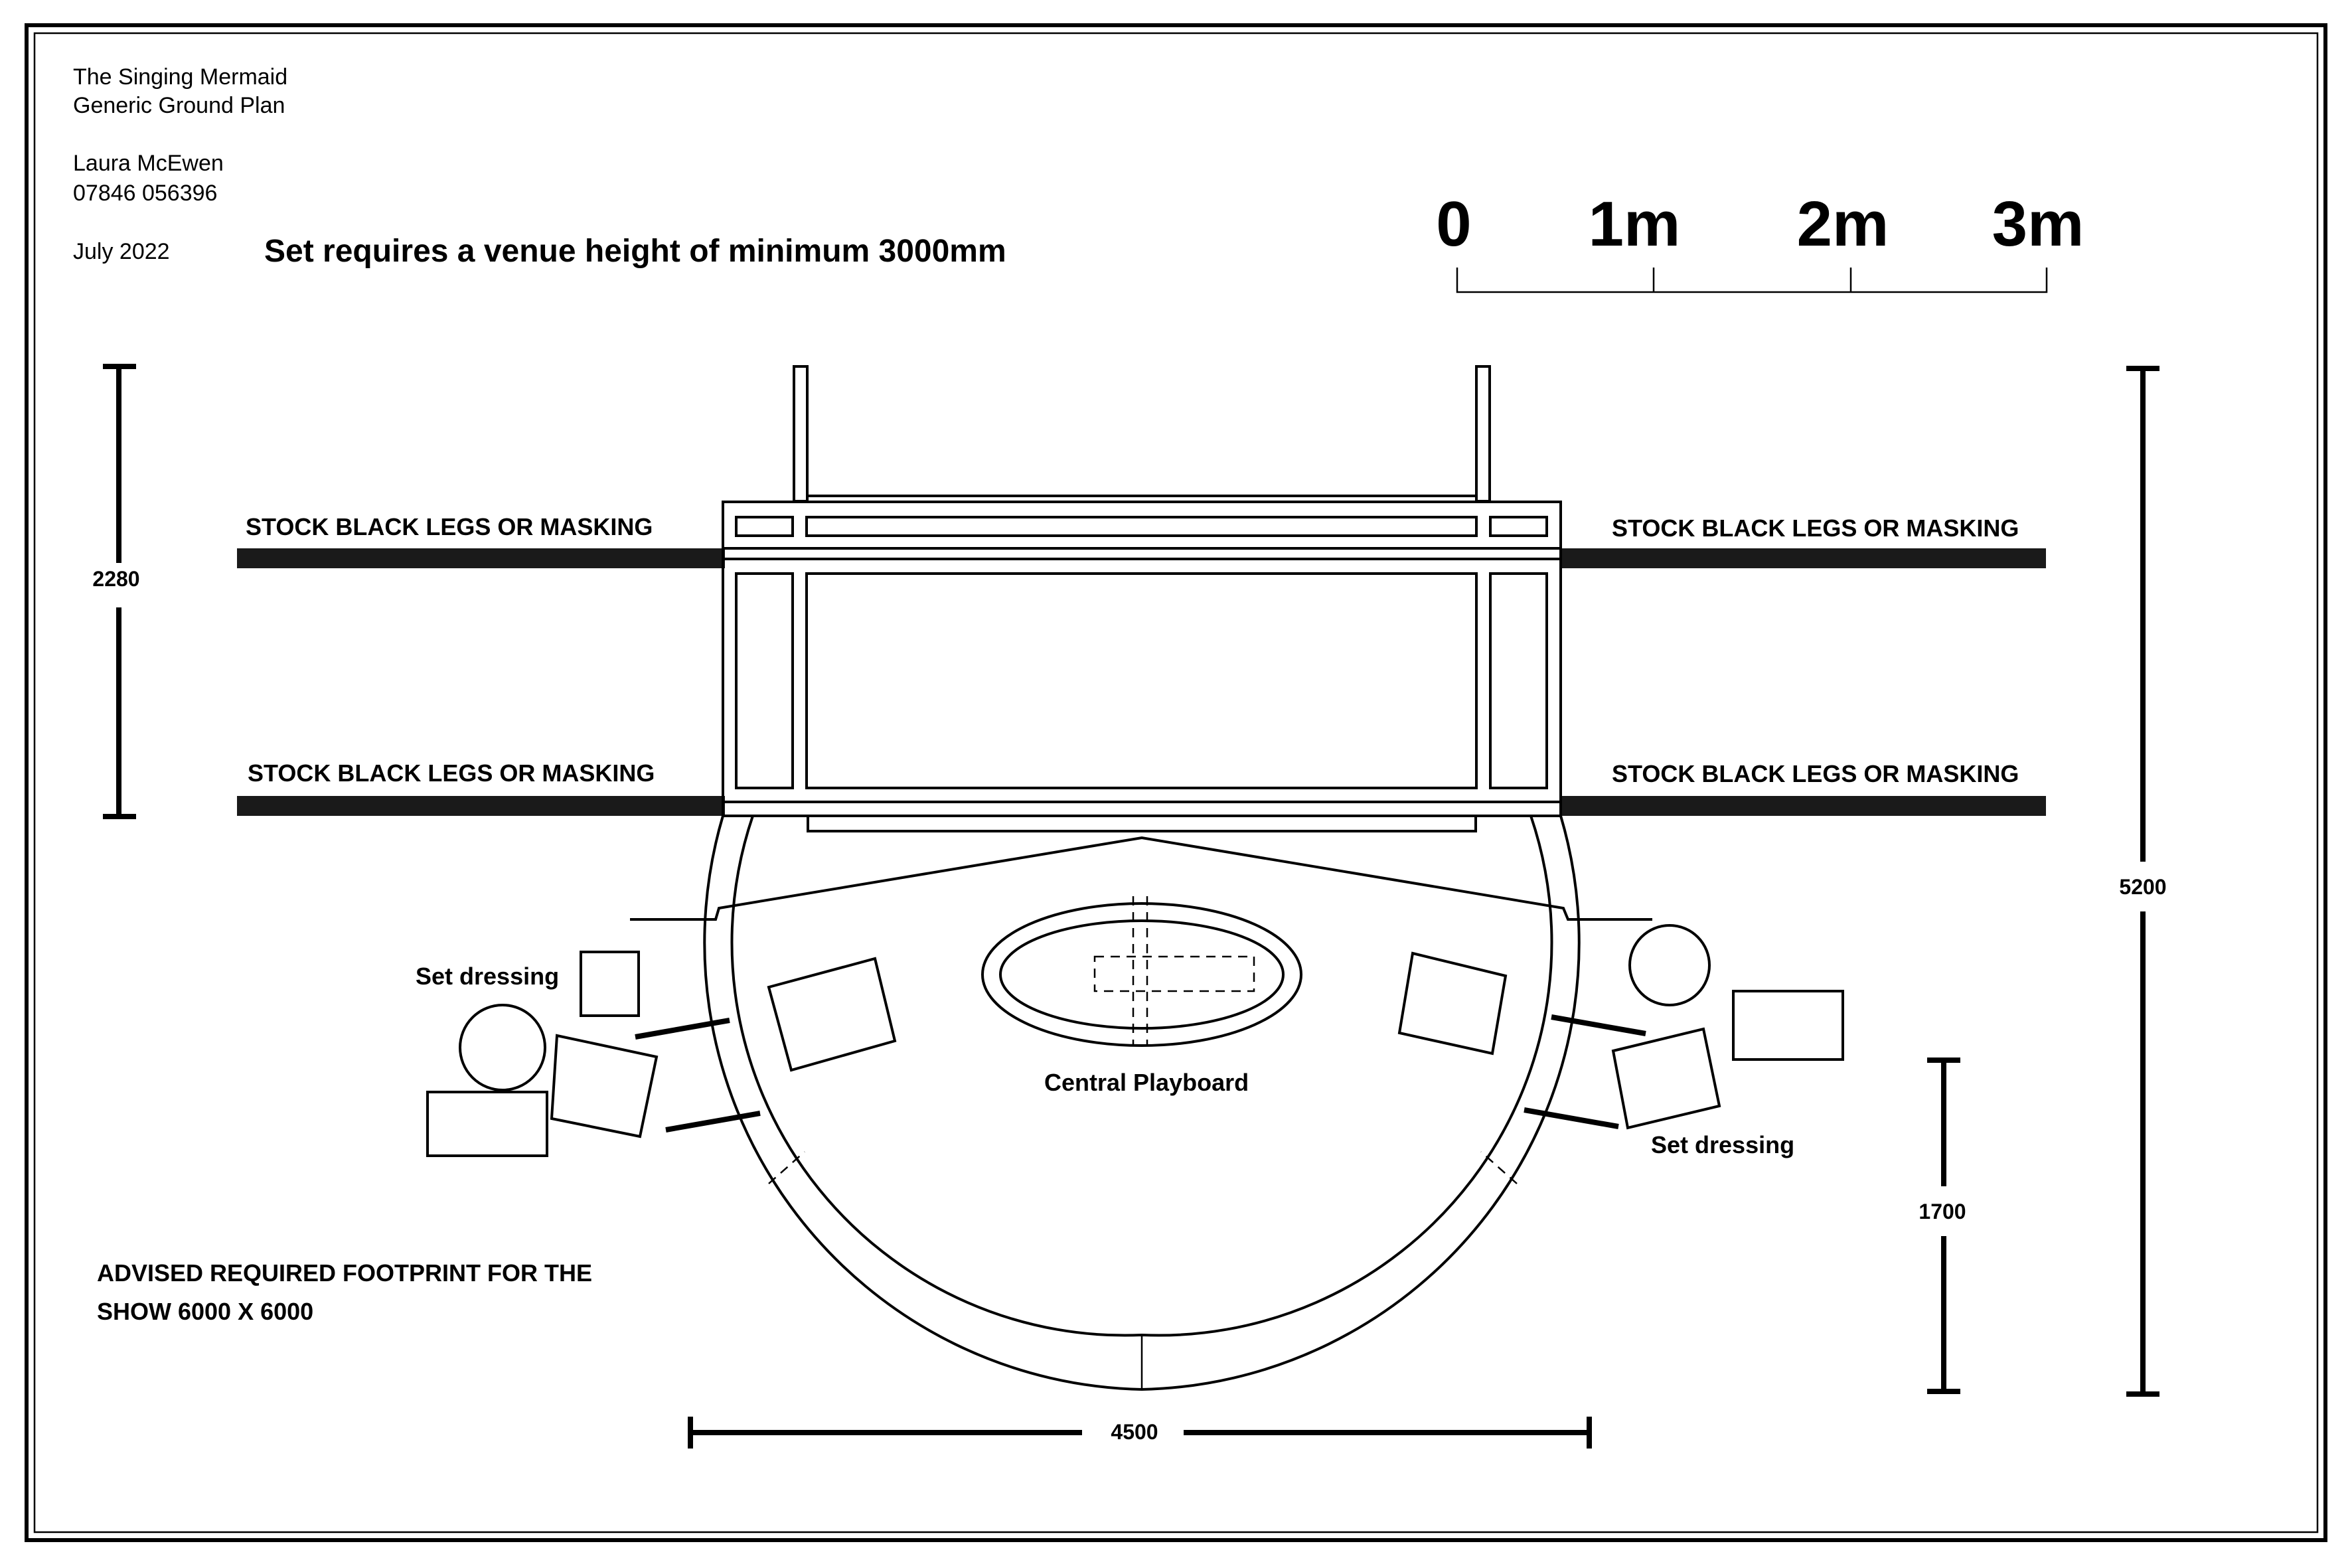 Image resolution: width=2352 pixels, height=1568 pixels. What do you see at coordinates (122, 252) in the screenshot?
I see `drawing-date: July 2022` at bounding box center [122, 252].